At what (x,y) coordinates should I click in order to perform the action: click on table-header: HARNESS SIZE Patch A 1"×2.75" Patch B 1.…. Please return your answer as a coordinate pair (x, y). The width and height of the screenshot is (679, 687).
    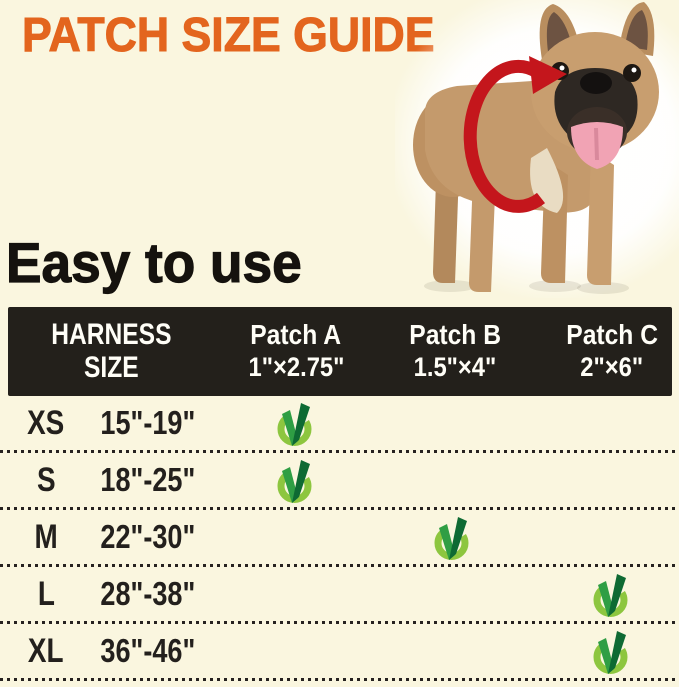
    Looking at the image, I should click on (340, 351).